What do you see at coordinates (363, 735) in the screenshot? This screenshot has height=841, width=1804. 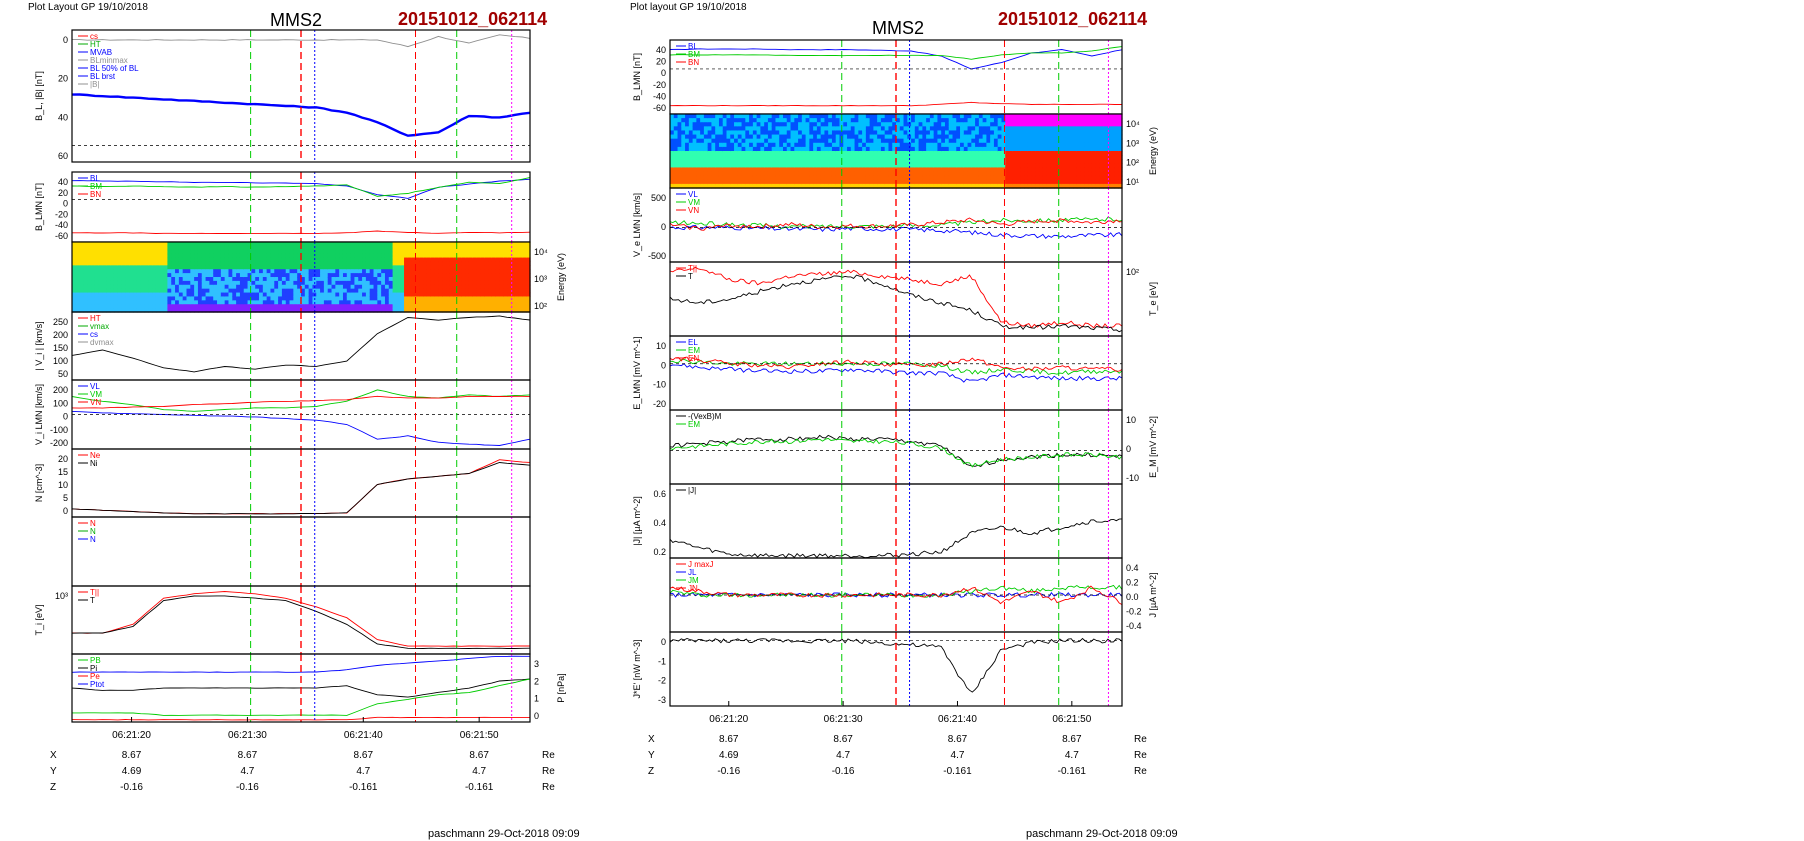 I see `x-tick-label: 06:21:40` at bounding box center [363, 735].